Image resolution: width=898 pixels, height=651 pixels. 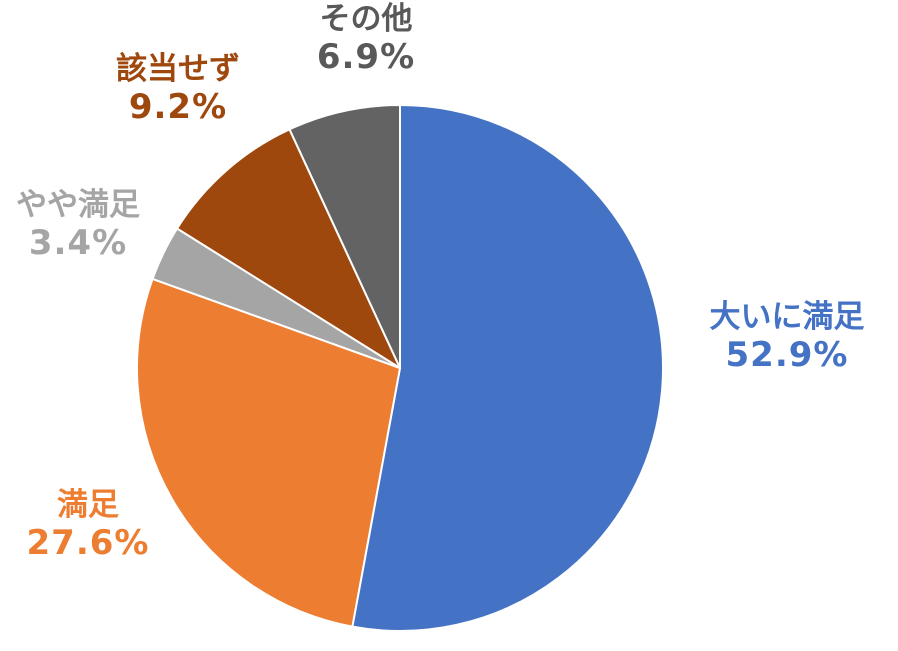 I want to click on data-label-daini-manzoku: 大いに満足 52.9%, so click(x=787, y=337).